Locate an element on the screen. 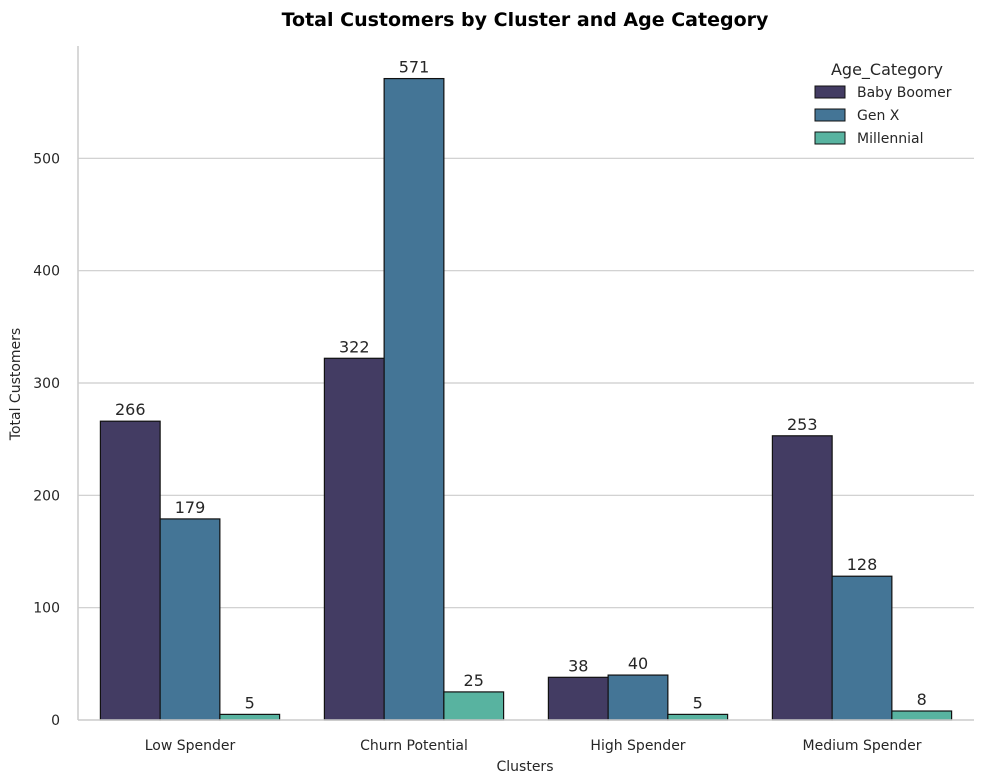  bar-value-label: 571 is located at coordinates (414, 67).